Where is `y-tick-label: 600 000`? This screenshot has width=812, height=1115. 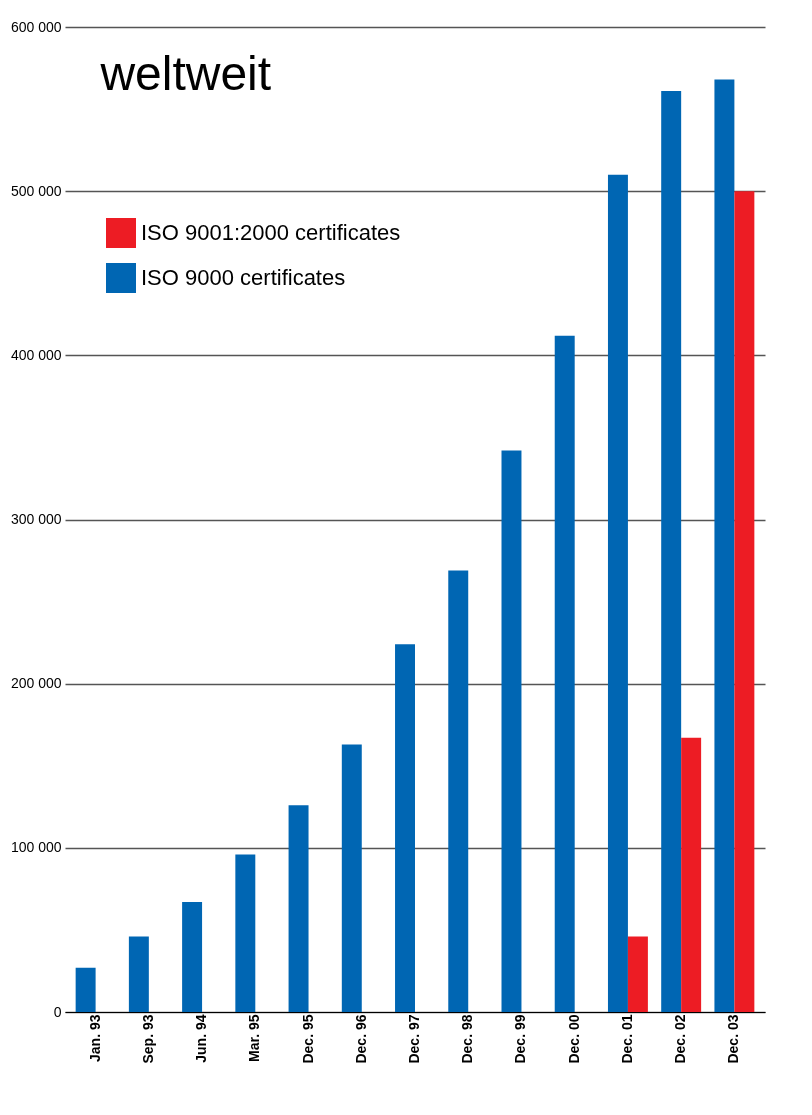 y-tick-label: 600 000 is located at coordinates (36, 26).